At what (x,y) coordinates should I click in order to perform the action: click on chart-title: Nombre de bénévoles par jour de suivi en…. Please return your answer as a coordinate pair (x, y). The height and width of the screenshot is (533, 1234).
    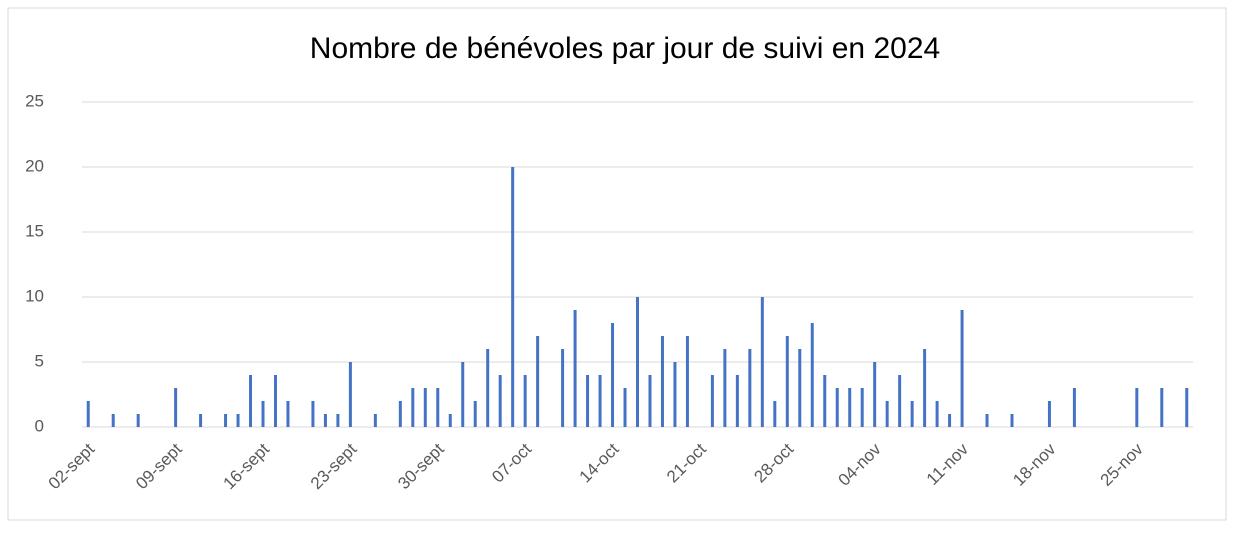
    Looking at the image, I should click on (625, 48).